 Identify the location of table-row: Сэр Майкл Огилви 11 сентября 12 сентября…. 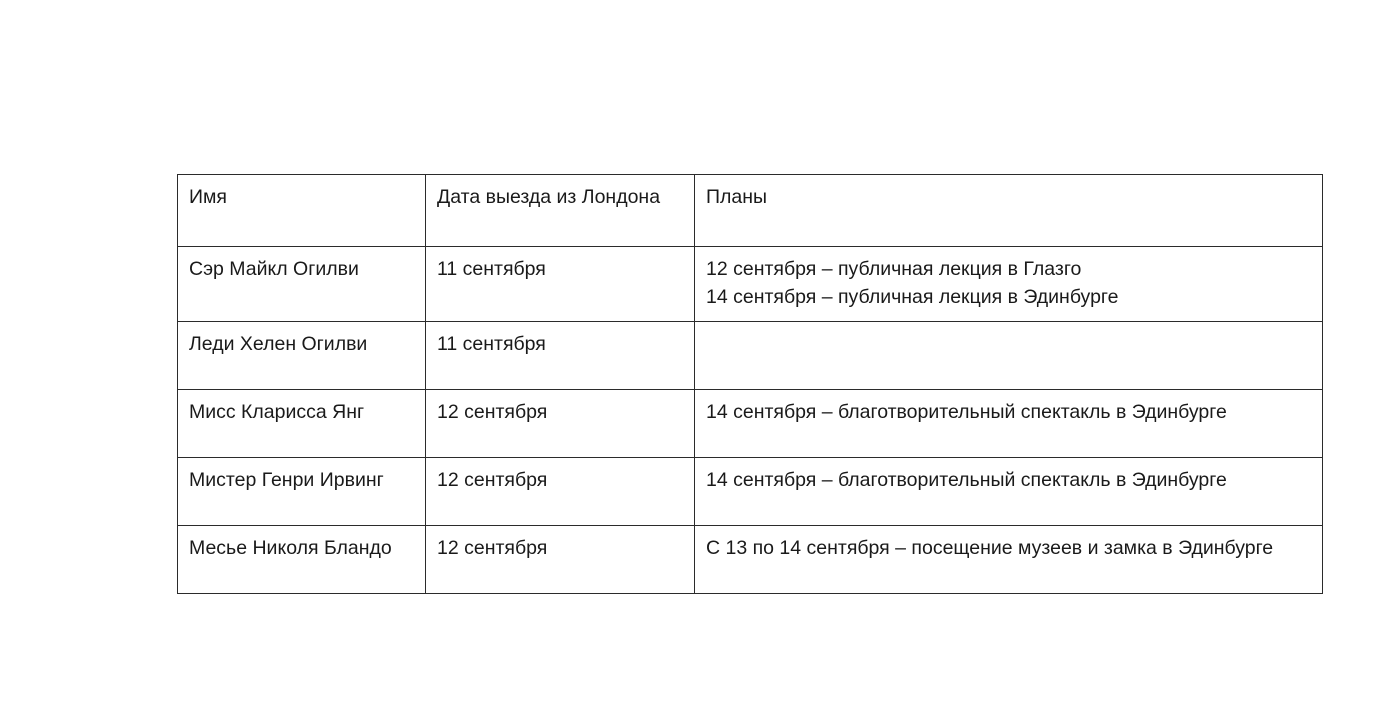
(750, 284).